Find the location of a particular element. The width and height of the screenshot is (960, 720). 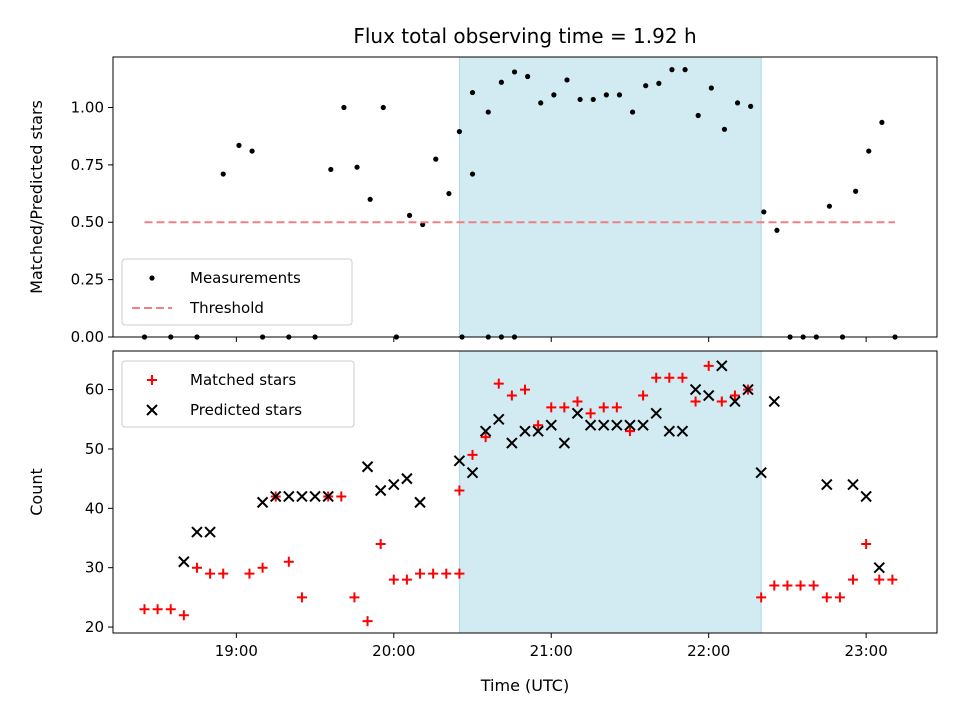

y-tick-label: 0.50 is located at coordinates (87, 222).